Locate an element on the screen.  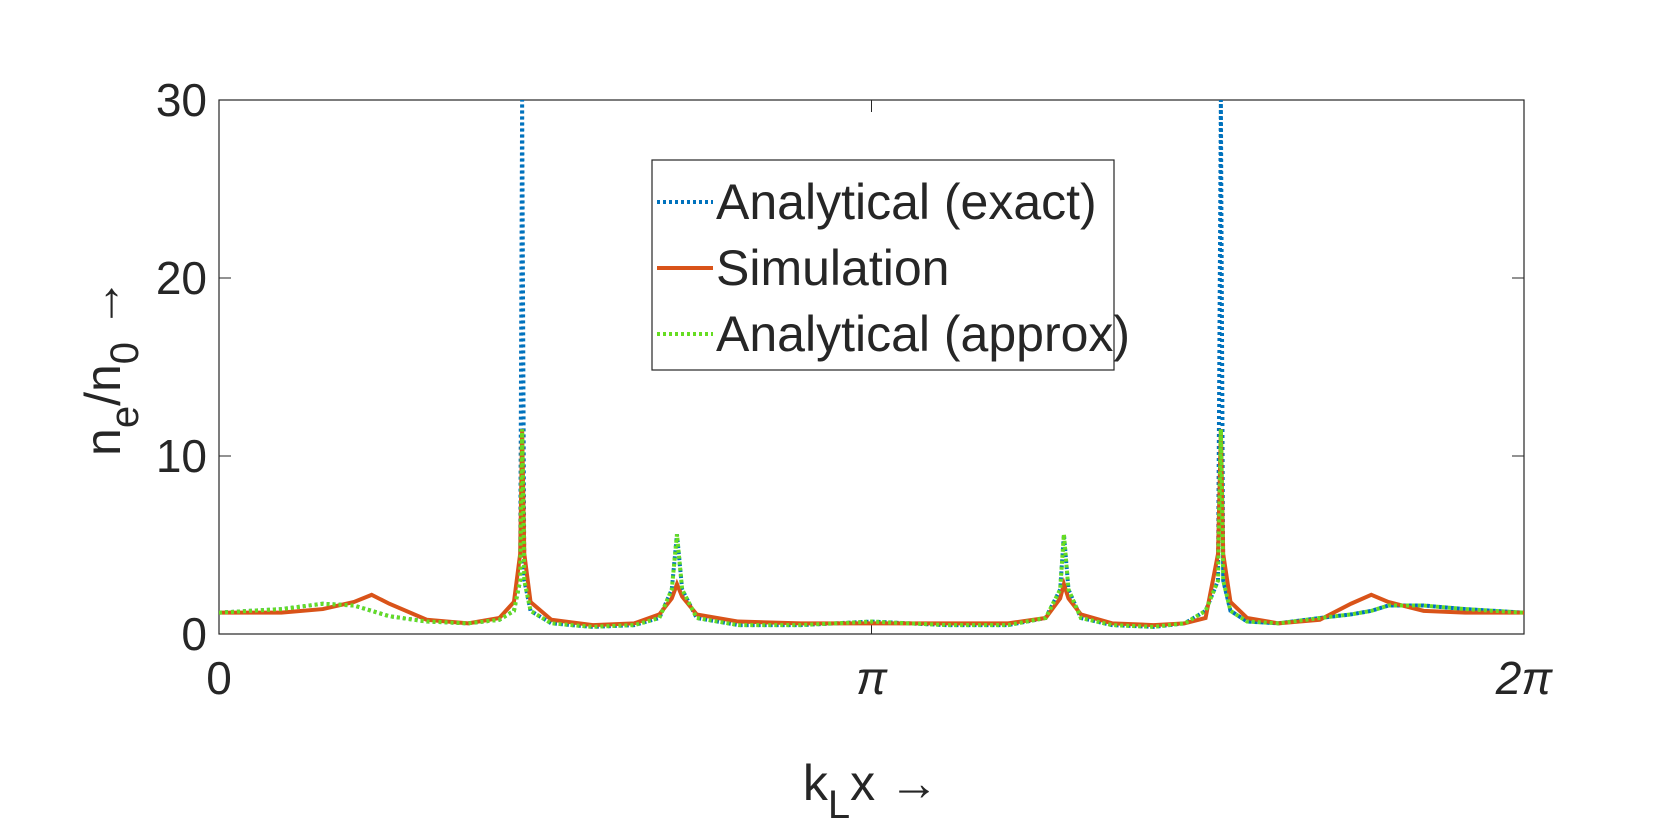
legend-label: Analytical (exact) is located at coordinates (906, 202).